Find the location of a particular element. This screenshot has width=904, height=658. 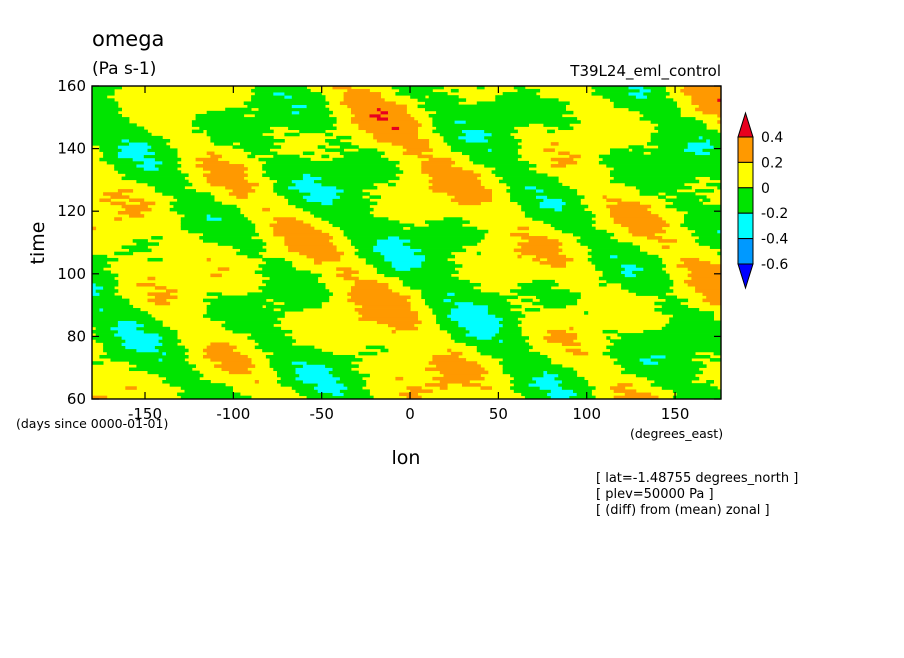

y-axis-units: (days since 0000-01-01) is located at coordinates (92, 423).